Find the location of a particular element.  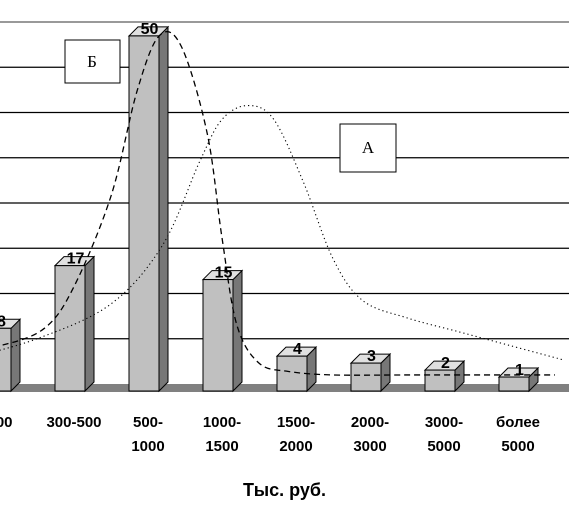

x-tick-label: 2000 is located at coordinates (295, 446).